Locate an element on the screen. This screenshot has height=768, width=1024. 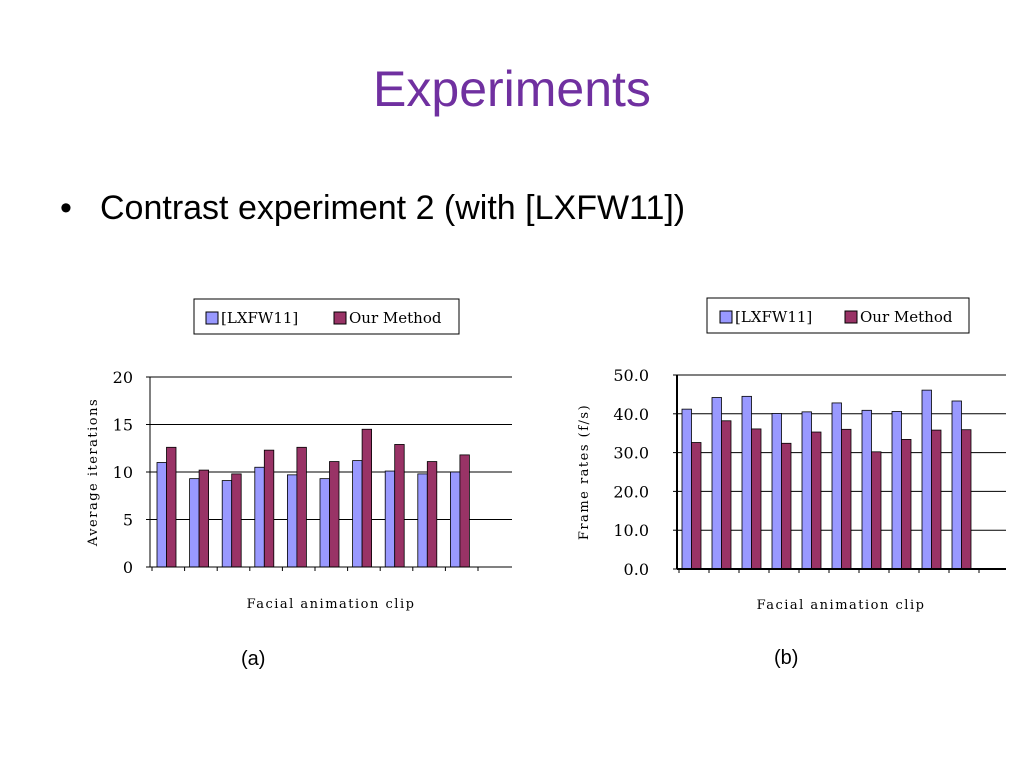
y-tick-label: 20.0 is located at coordinates (631, 491).